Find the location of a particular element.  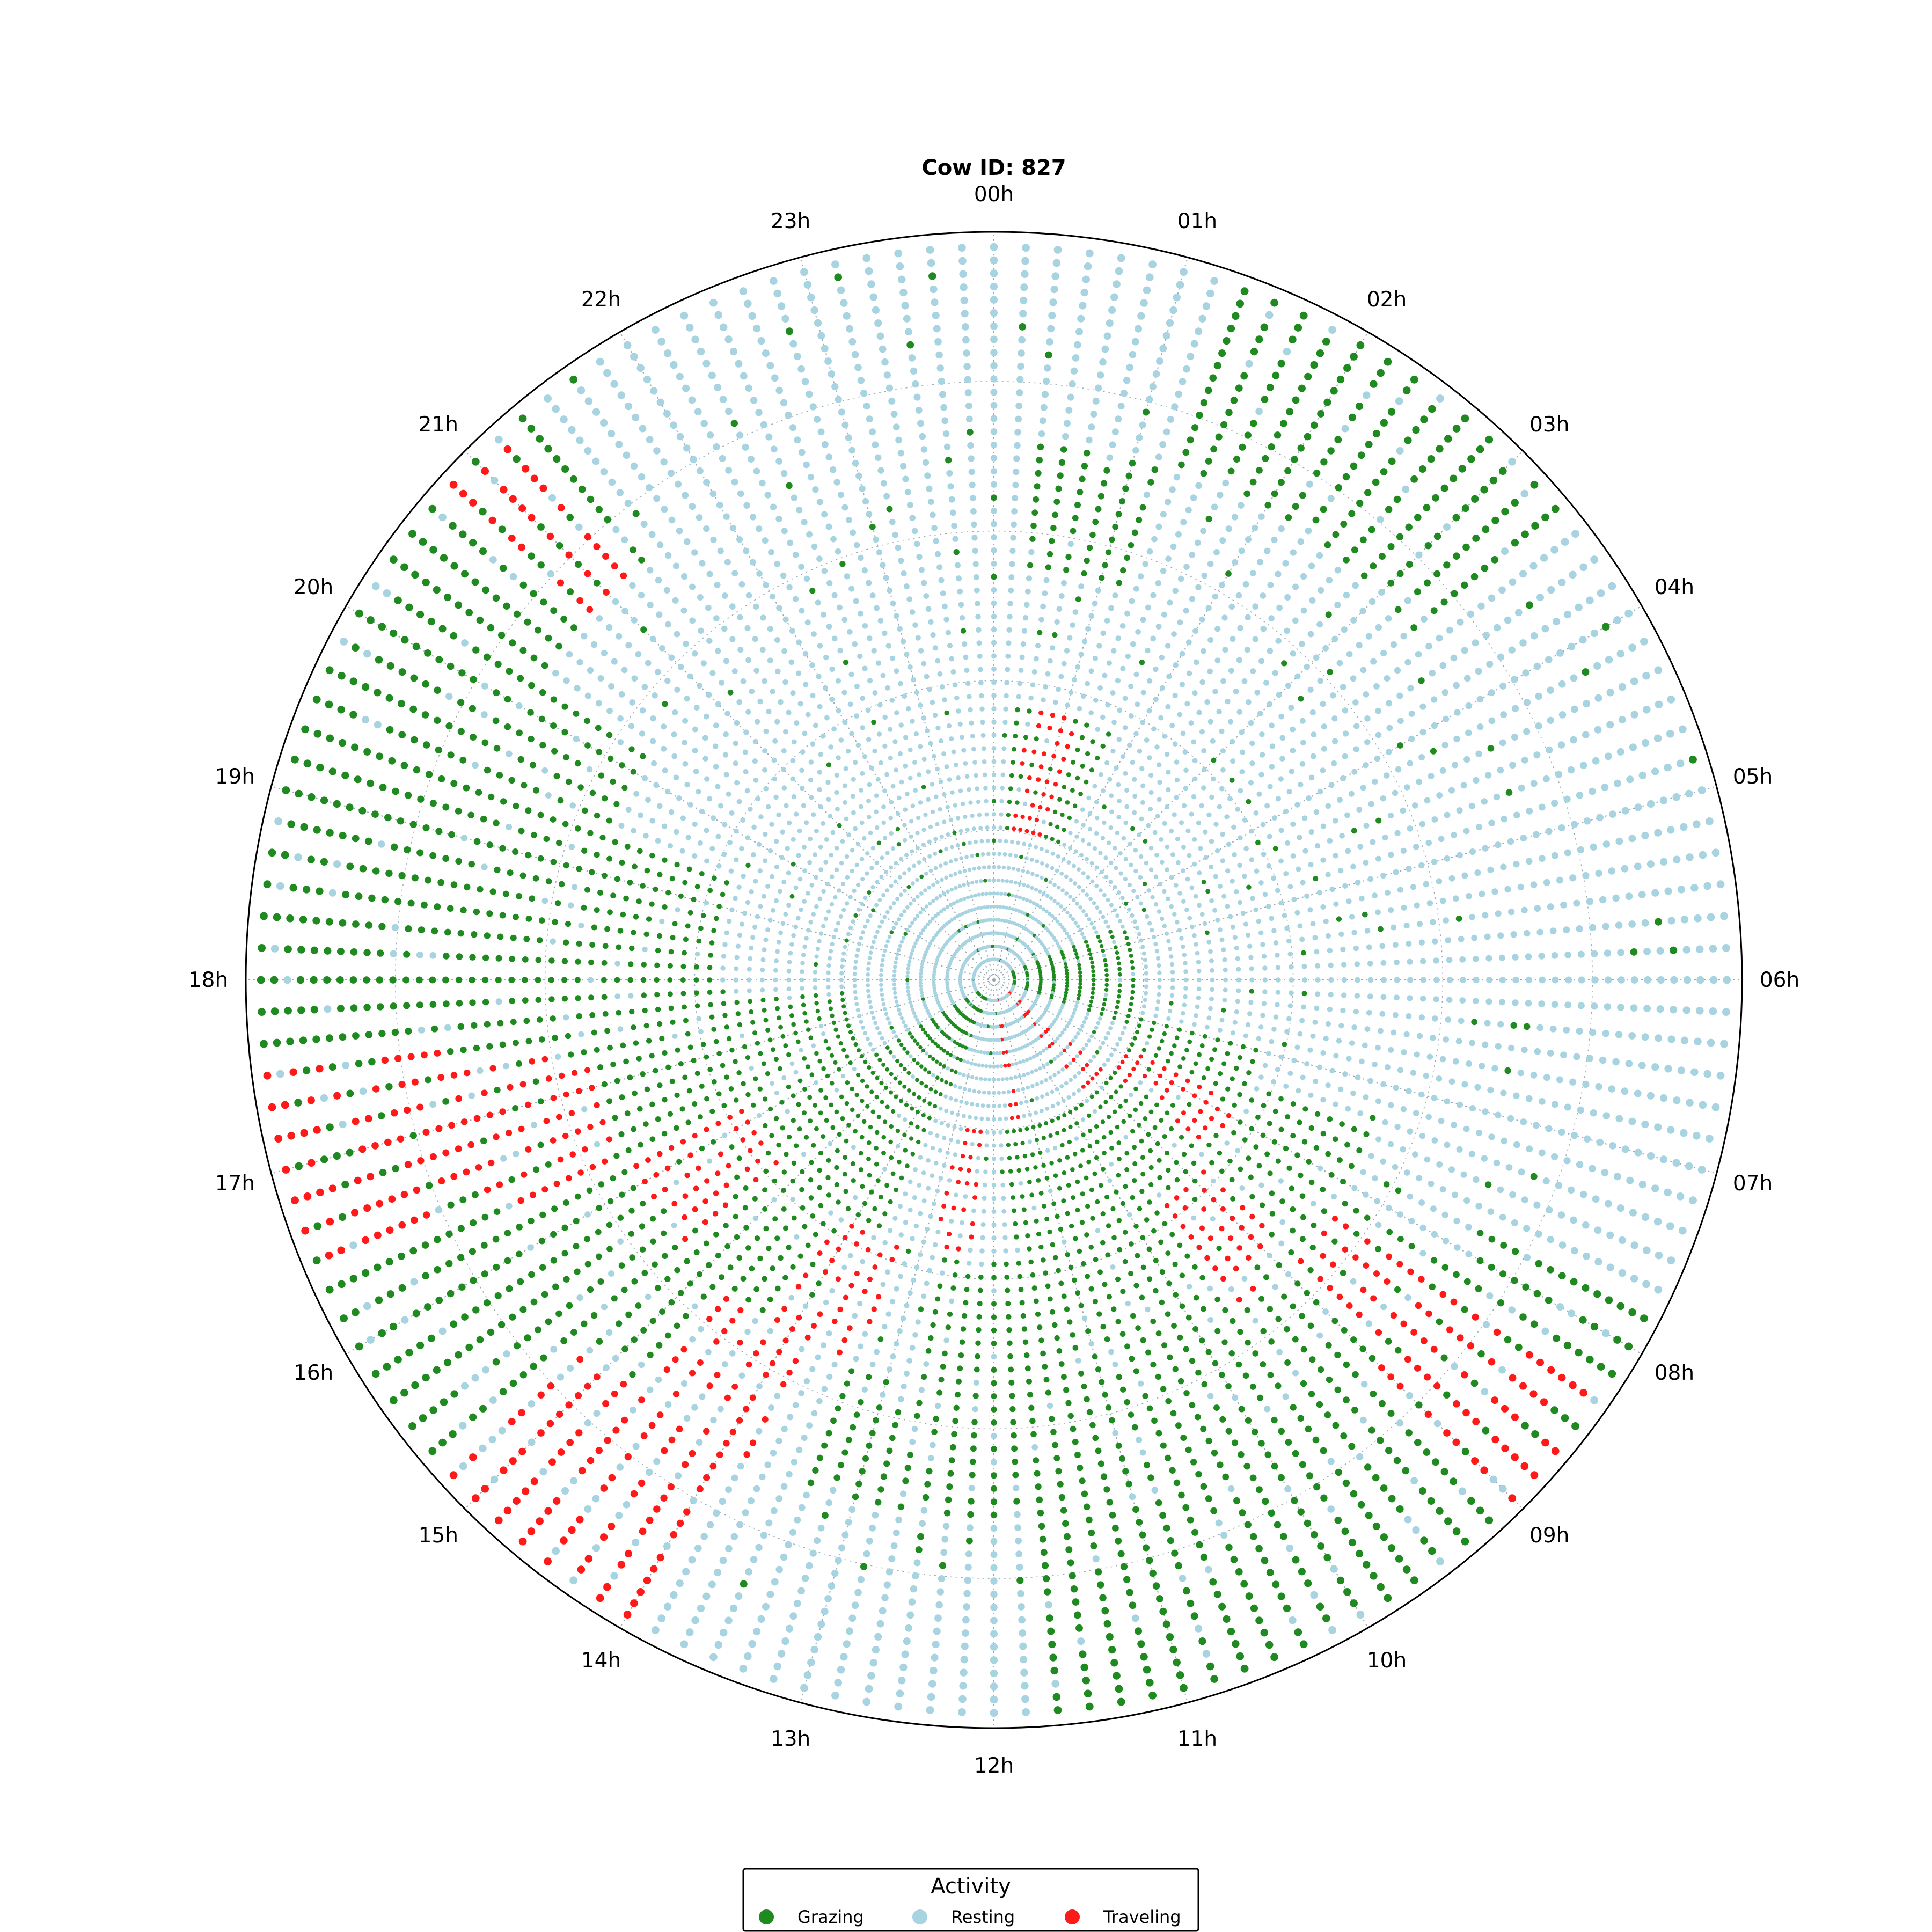

grid-spoke is located at coordinates (1258, 1244).